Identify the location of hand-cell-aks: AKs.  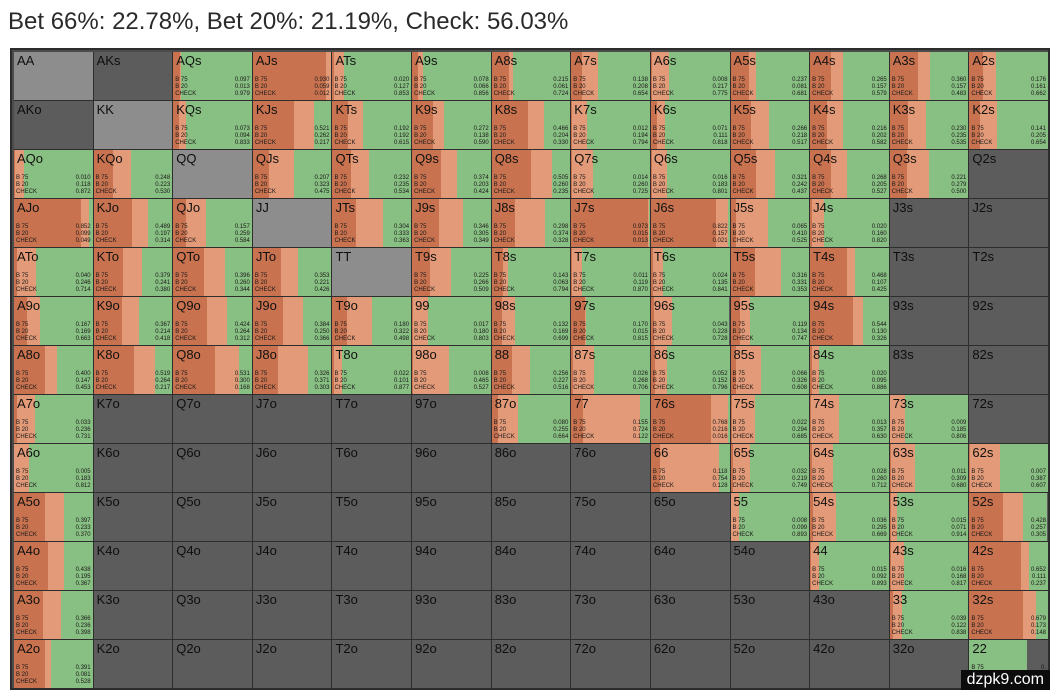
(133, 76).